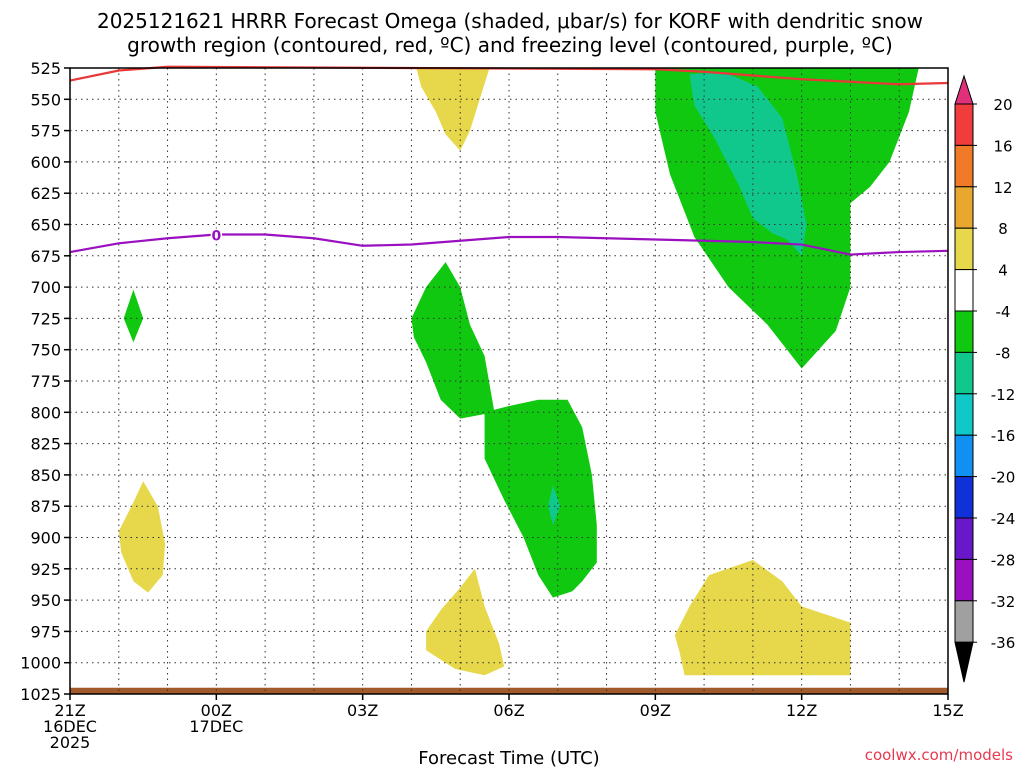  I want to click on y-tick-label: 575, so click(45, 131).